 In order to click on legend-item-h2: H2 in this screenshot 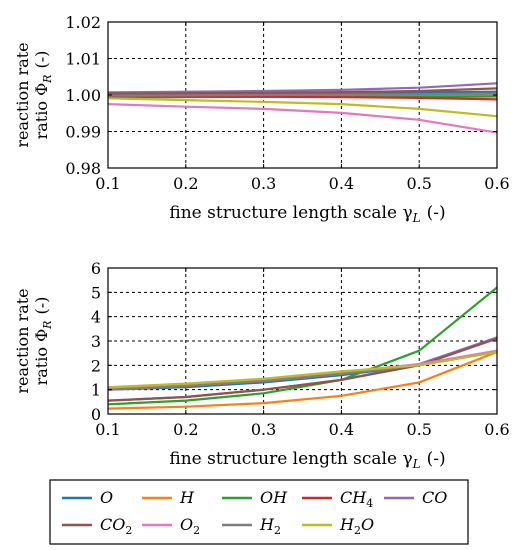, I will do `click(251, 526)`.